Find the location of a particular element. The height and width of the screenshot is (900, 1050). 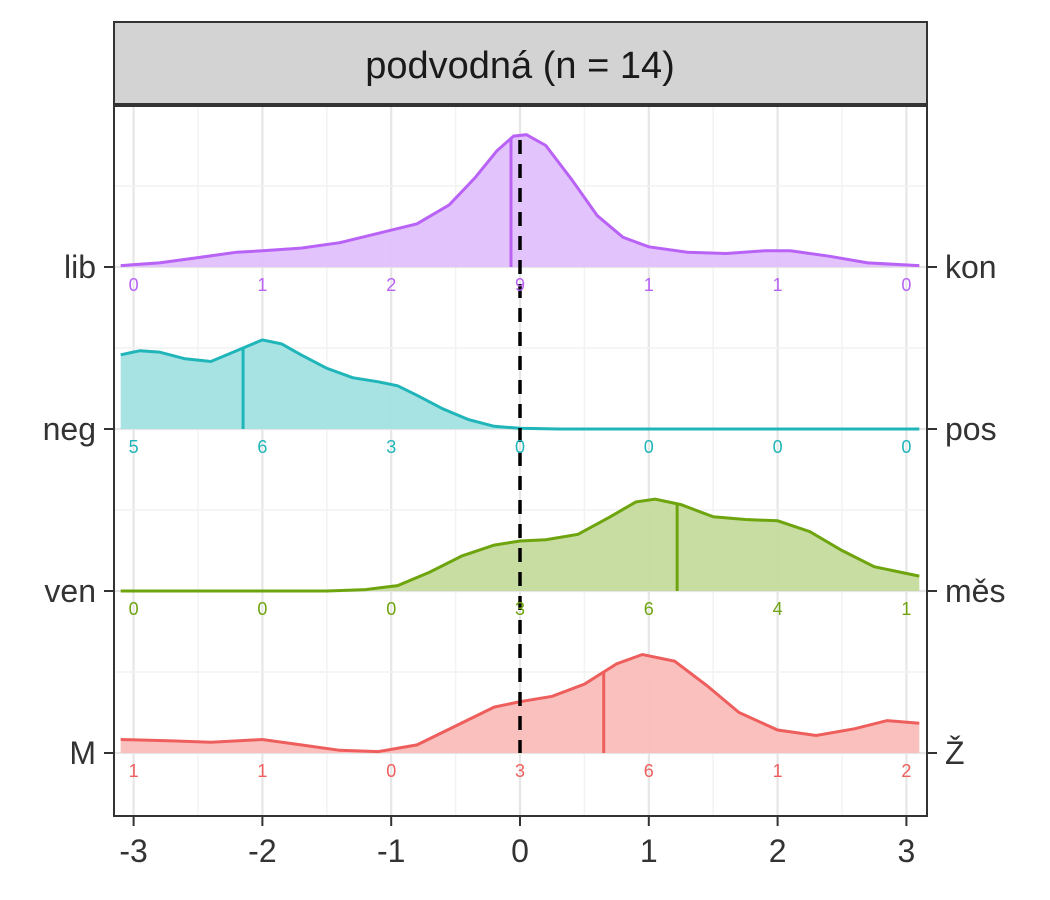

facet-label: podvodná (n = 14) is located at coordinates (520, 66).